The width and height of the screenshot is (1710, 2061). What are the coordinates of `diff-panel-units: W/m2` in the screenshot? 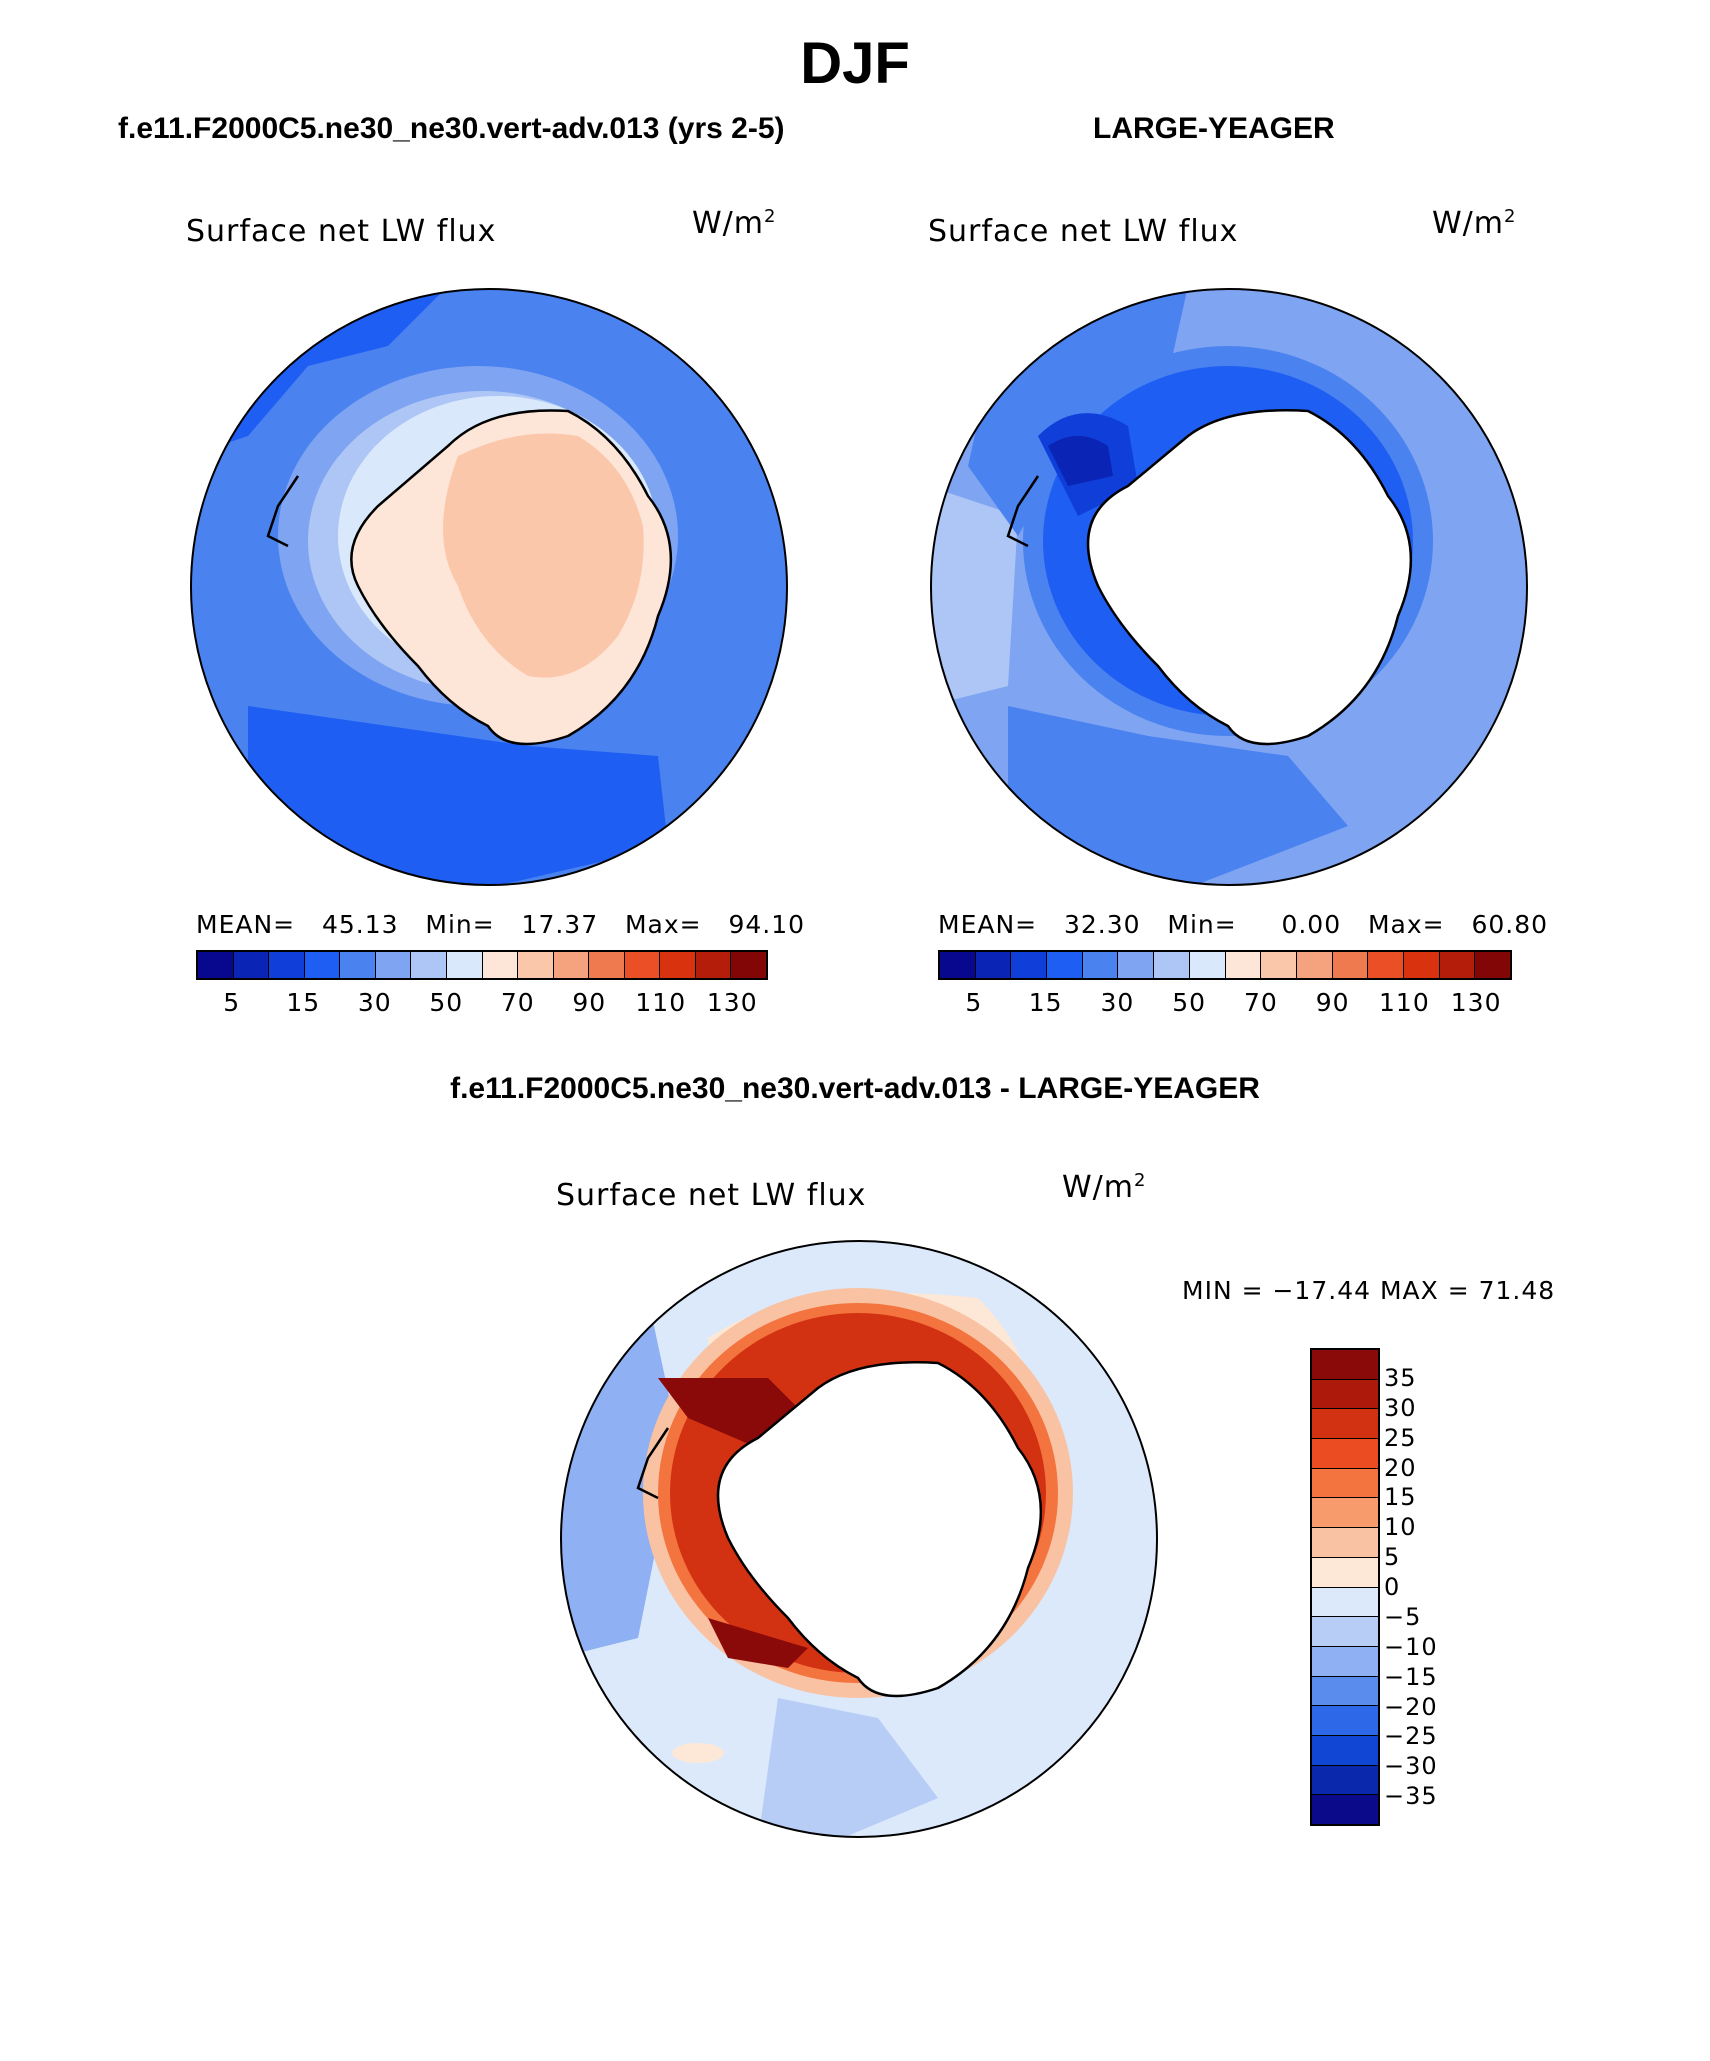 It's located at (1104, 1187).